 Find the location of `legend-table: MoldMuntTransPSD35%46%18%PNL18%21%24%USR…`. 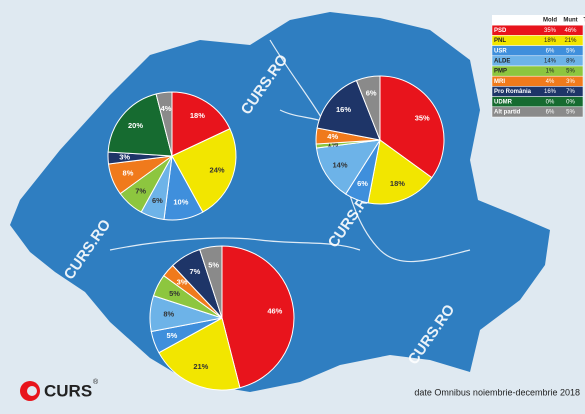

legend-table: MoldMuntTransPSD35%46%18%PNL18%21%24%USR… is located at coordinates (538, 66).